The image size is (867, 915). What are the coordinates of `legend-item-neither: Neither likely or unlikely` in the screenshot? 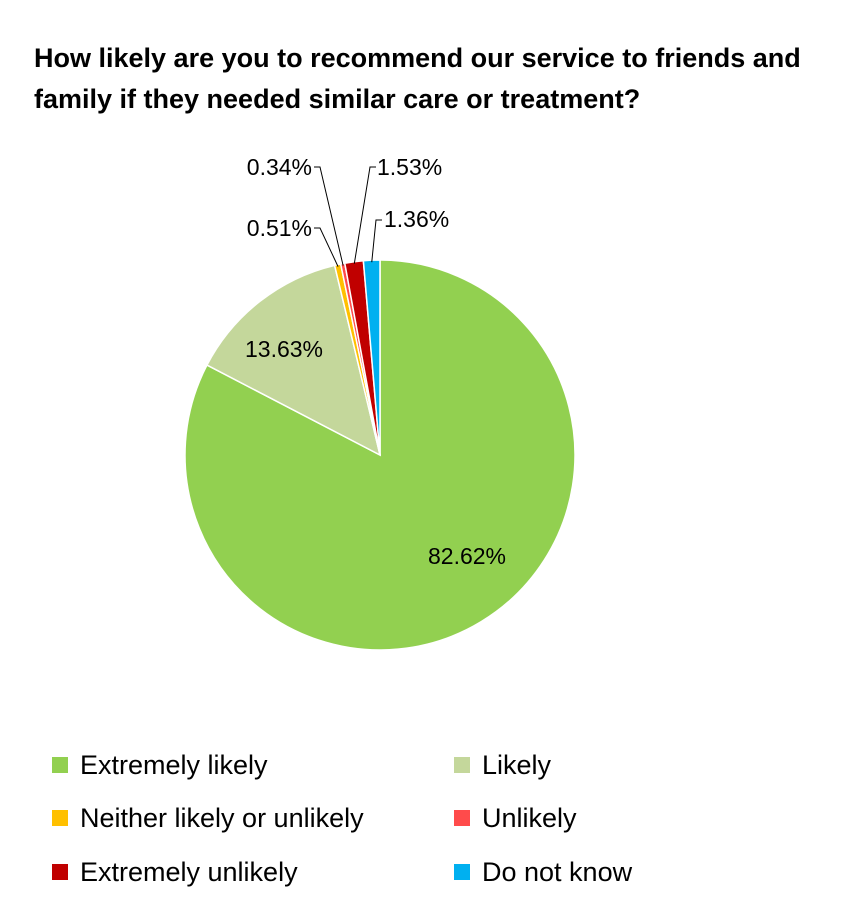 It's located at (208, 818).